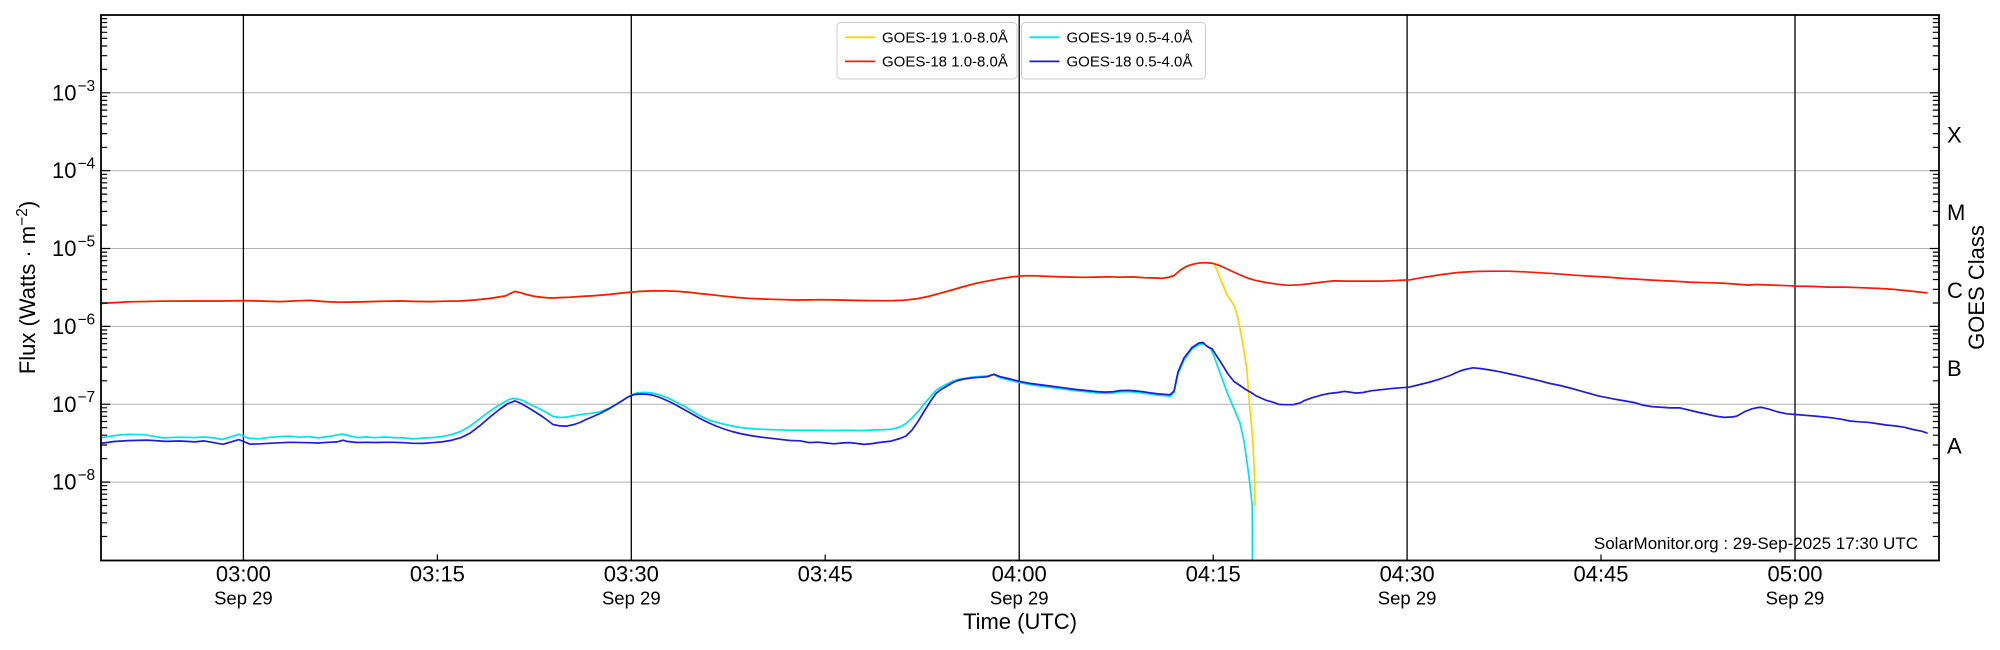 This screenshot has width=2000, height=650. Describe the element at coordinates (1020, 621) in the screenshot. I see `svg-text: Time (UTC)` at that location.